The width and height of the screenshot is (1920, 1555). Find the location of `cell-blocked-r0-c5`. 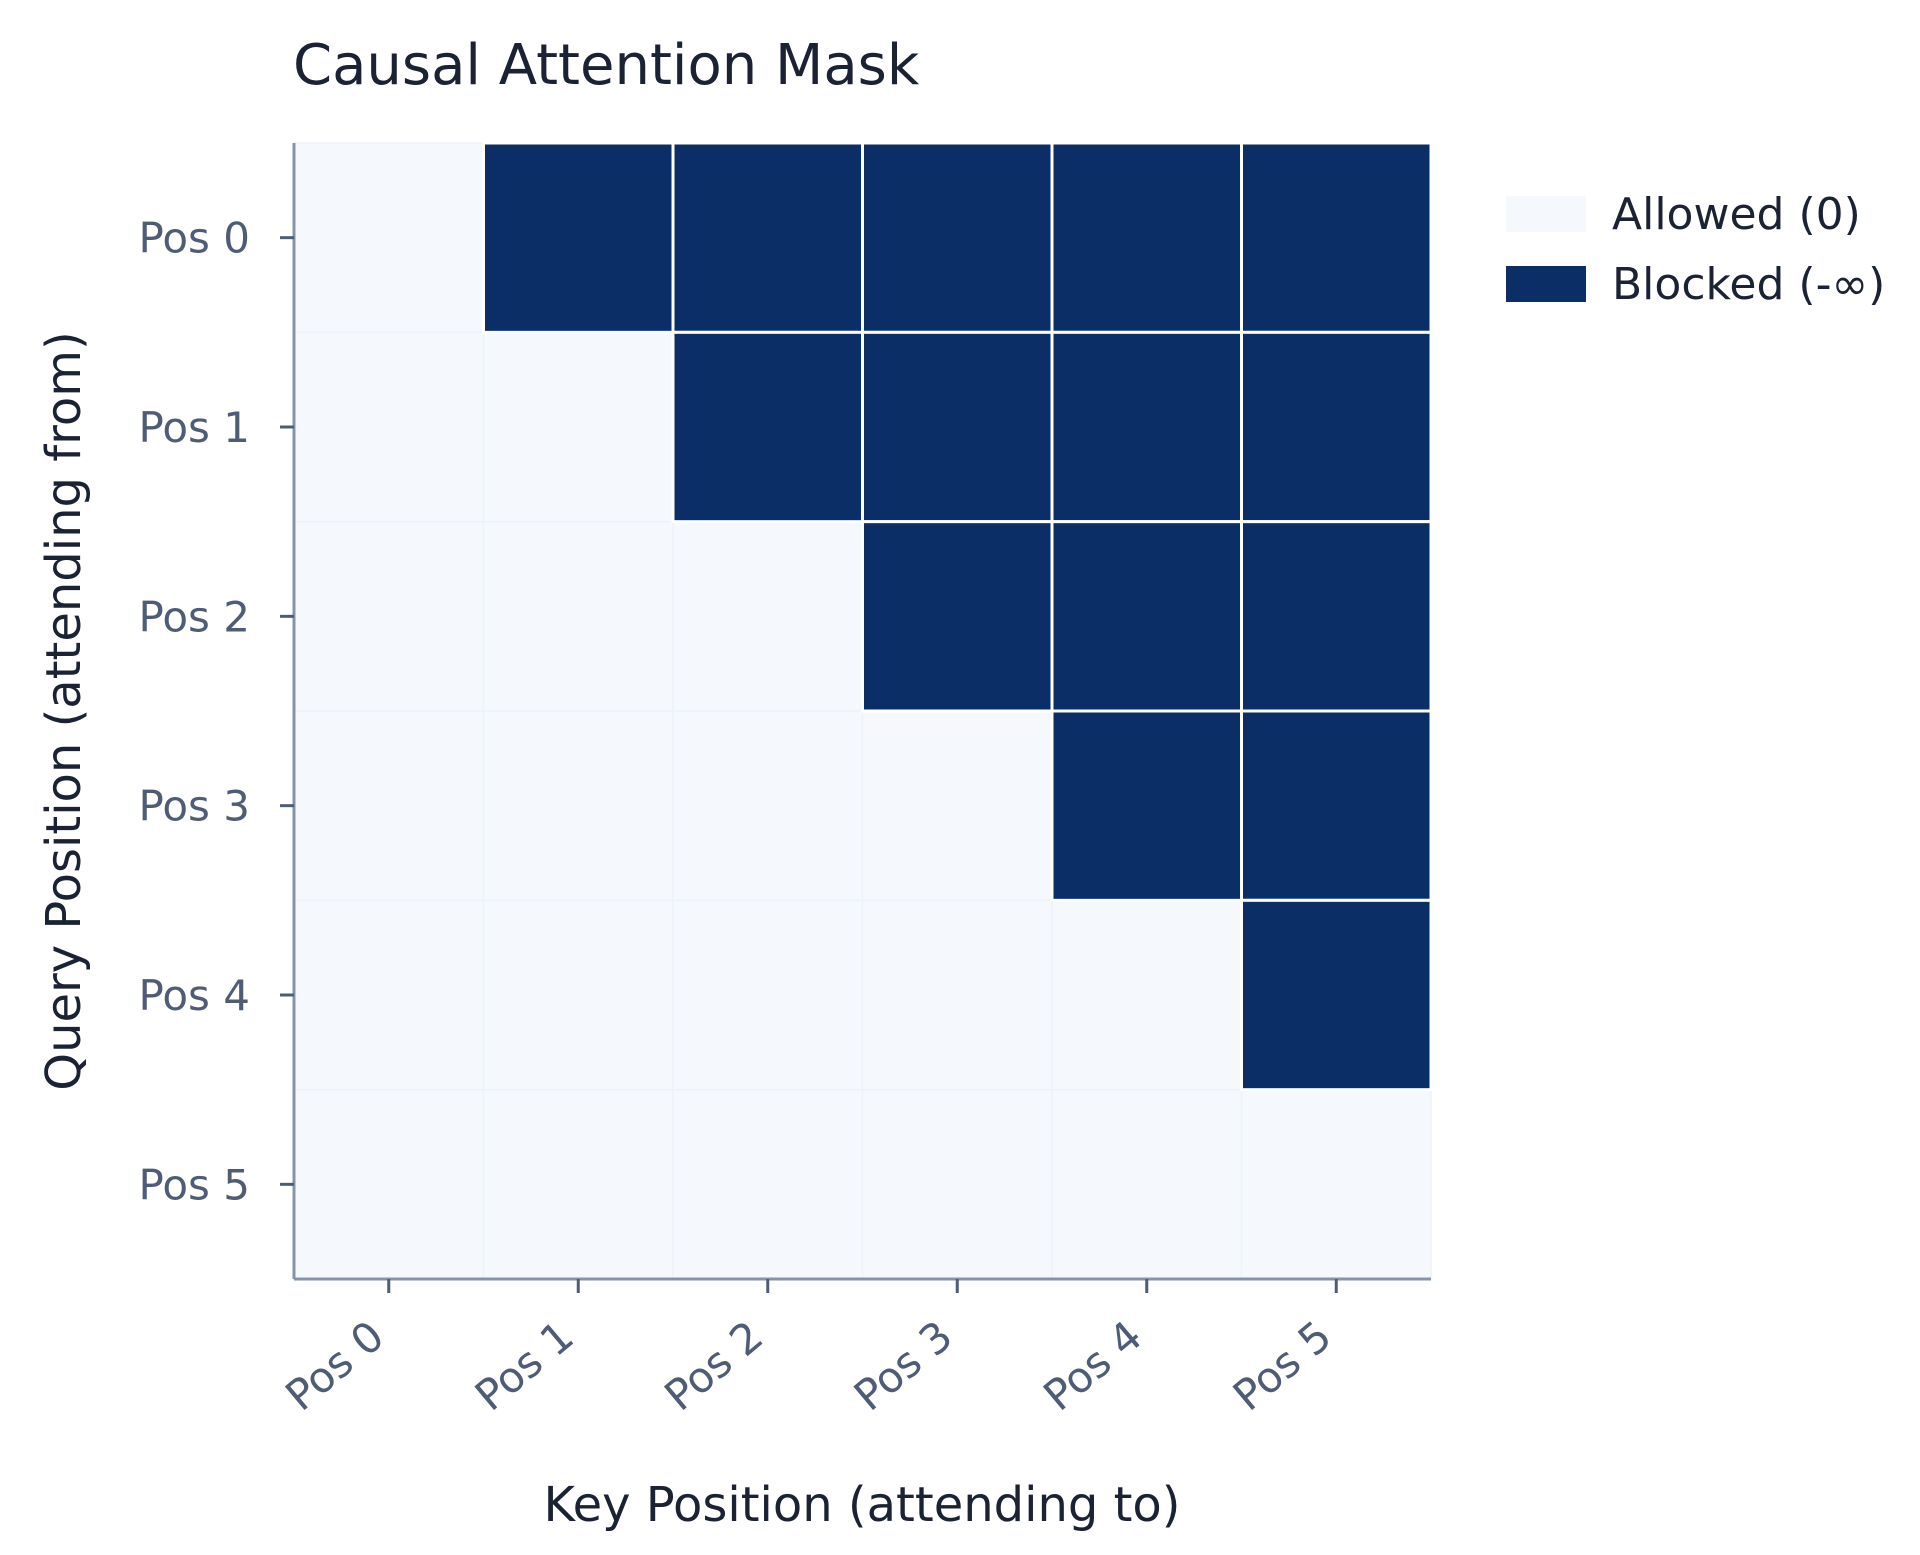

cell-blocked-r0-c5 is located at coordinates (1336, 237).